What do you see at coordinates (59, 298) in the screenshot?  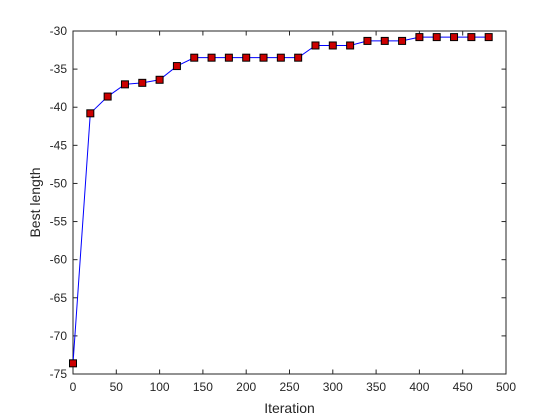 I see `y-tick-label: -65` at bounding box center [59, 298].